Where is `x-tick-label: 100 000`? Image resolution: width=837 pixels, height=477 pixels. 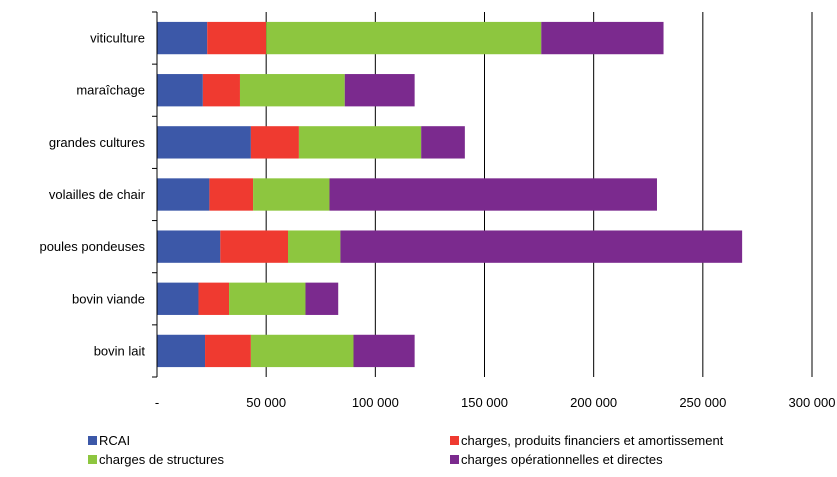
x-tick-label: 100 000 is located at coordinates (375, 402).